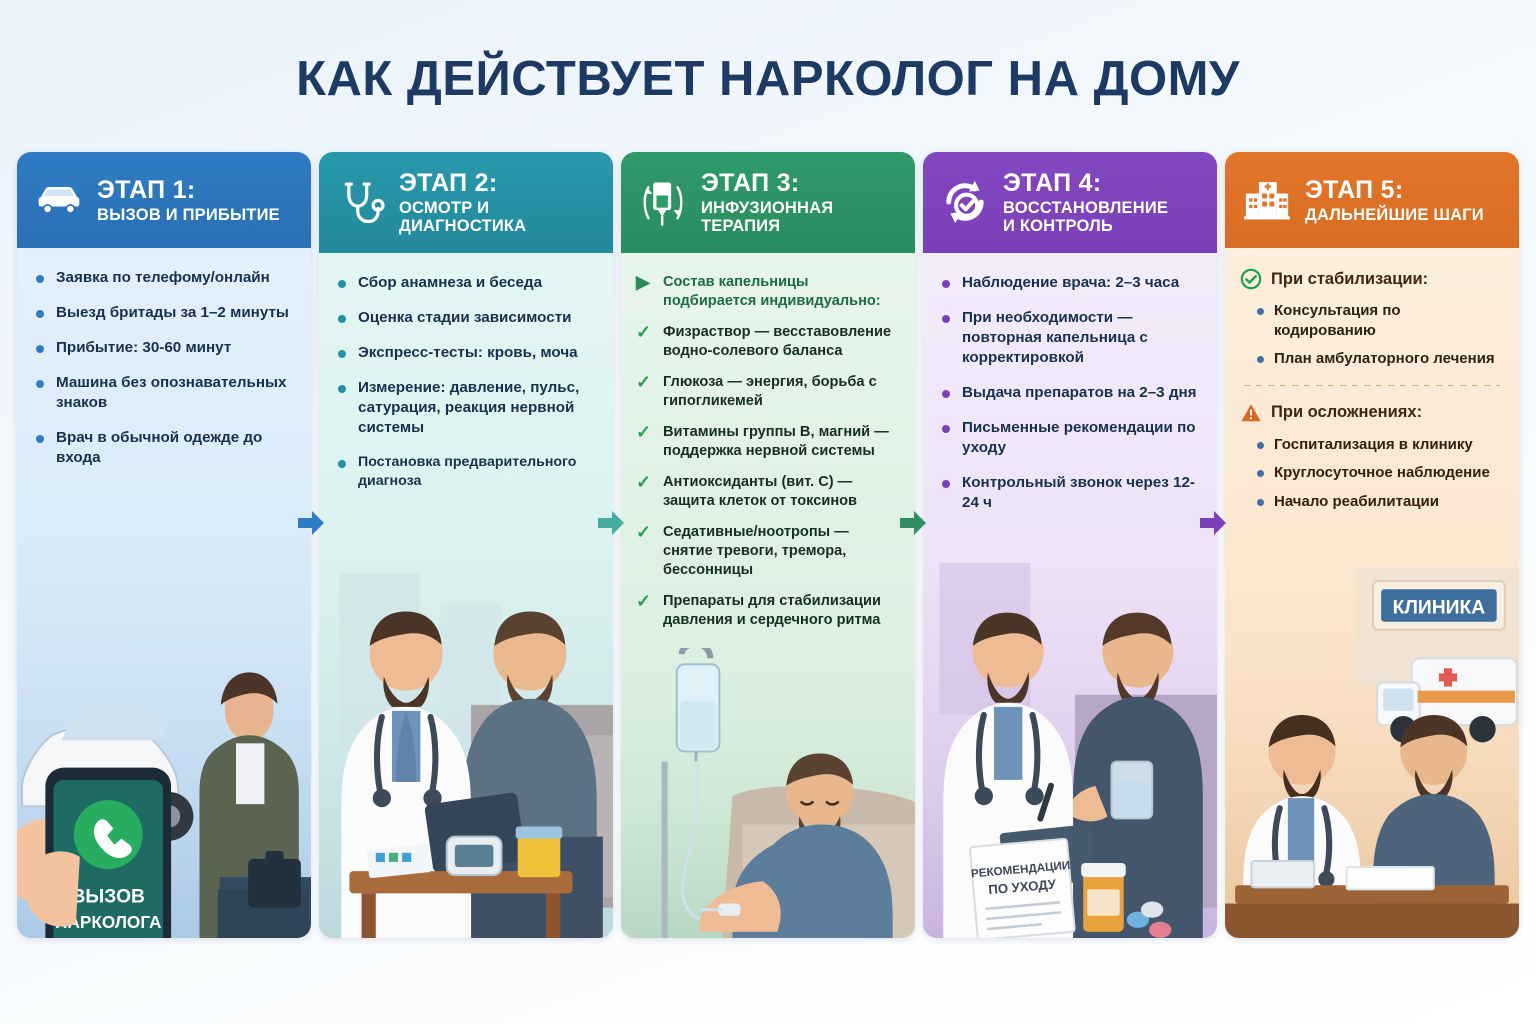 This screenshot has height=1024, width=1536. What do you see at coordinates (1086, 217) in the screenshot?
I see `stage-subtitle-4: ВОССТАНОВЛЕНИЕ И КОНТРОЛЬ` at bounding box center [1086, 217].